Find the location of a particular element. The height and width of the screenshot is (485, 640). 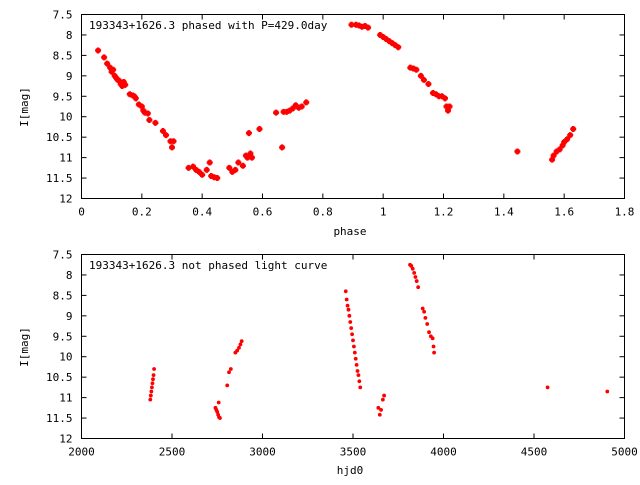

unphased-x-tick-label: 2000 is located at coordinates (81, 452).